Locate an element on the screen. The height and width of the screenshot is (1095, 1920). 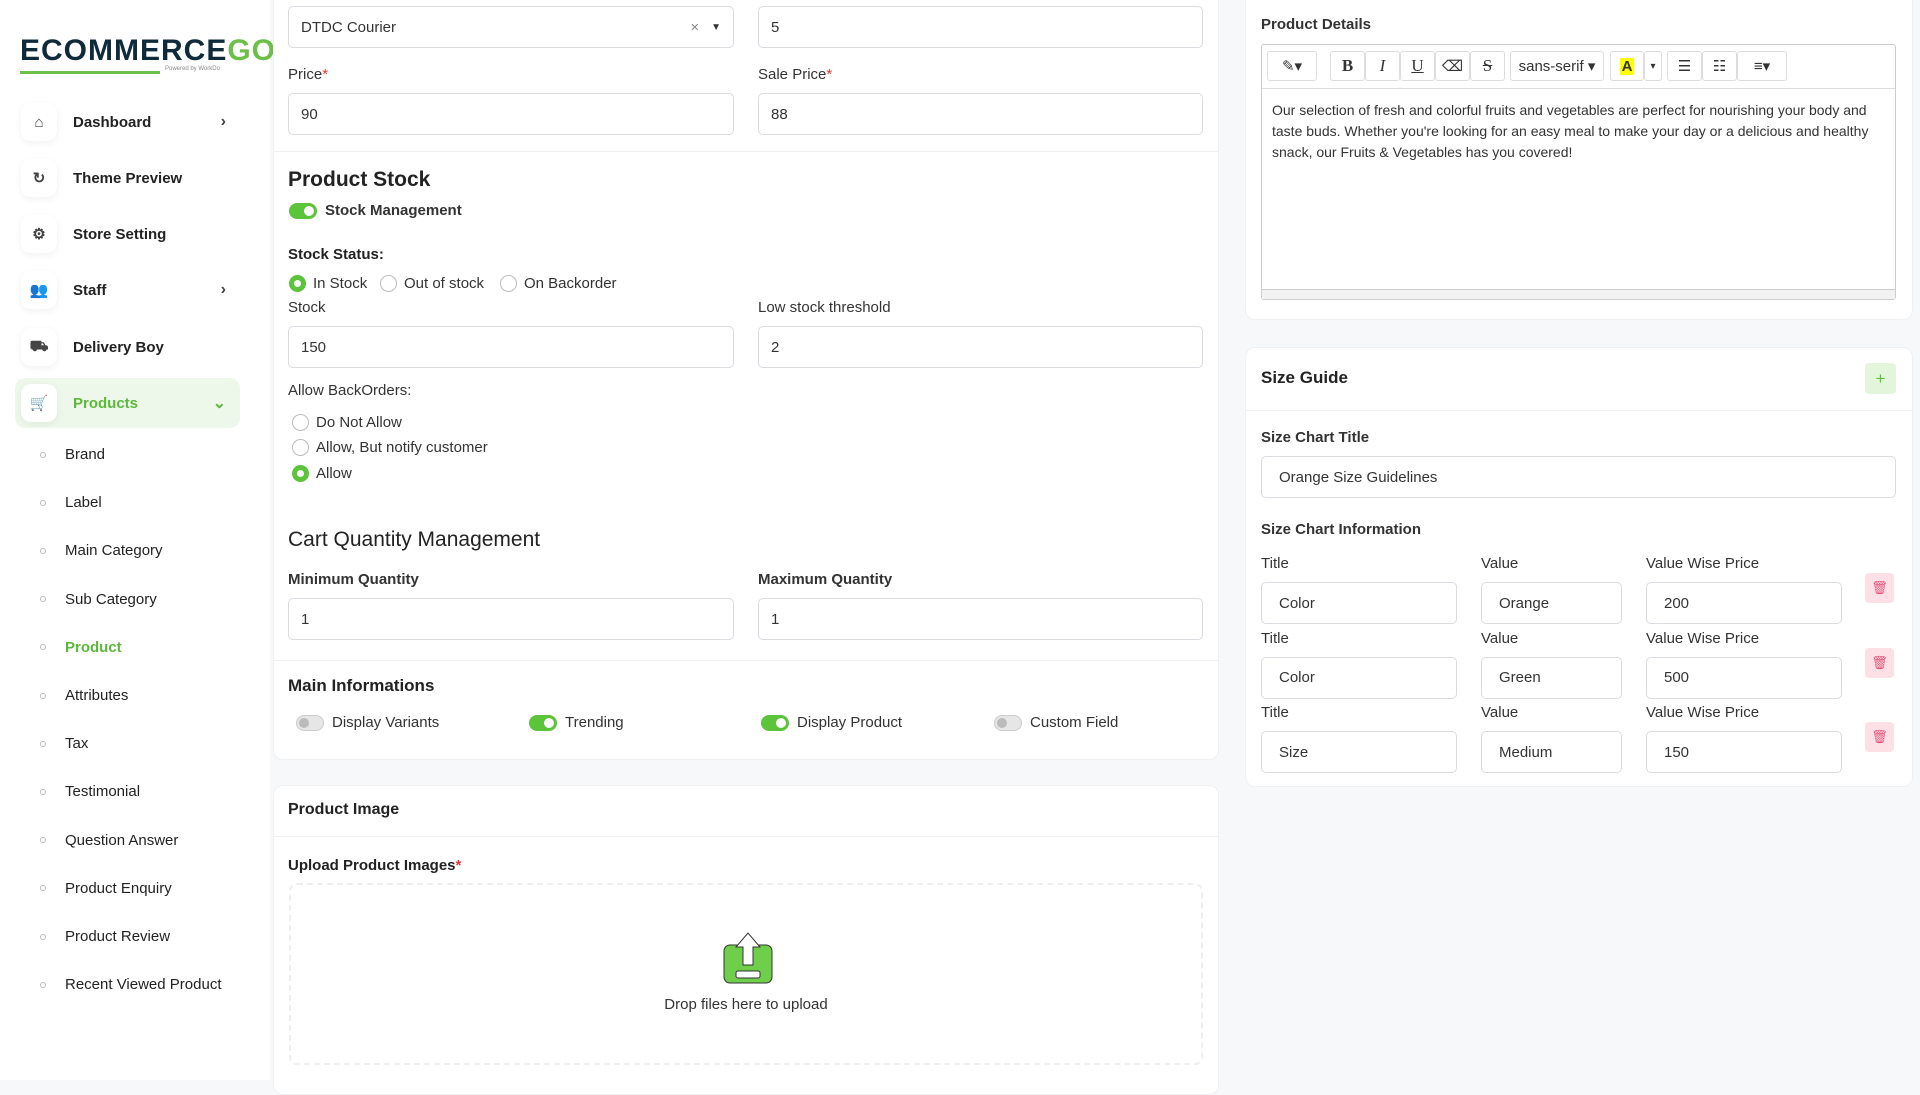
strikethrough-button: S is located at coordinates (1487, 66).